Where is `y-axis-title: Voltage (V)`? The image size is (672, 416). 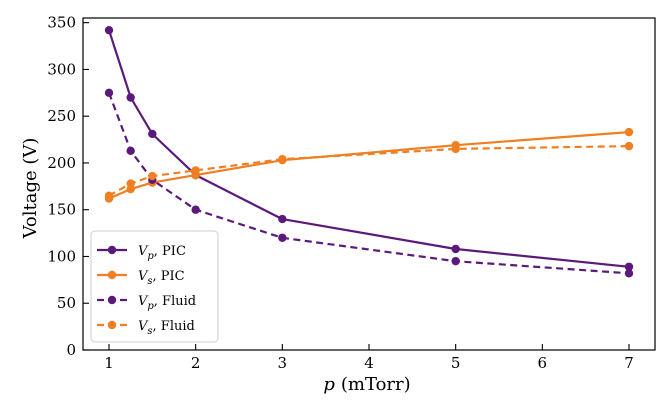 y-axis-title: Voltage (V) is located at coordinates (30, 189).